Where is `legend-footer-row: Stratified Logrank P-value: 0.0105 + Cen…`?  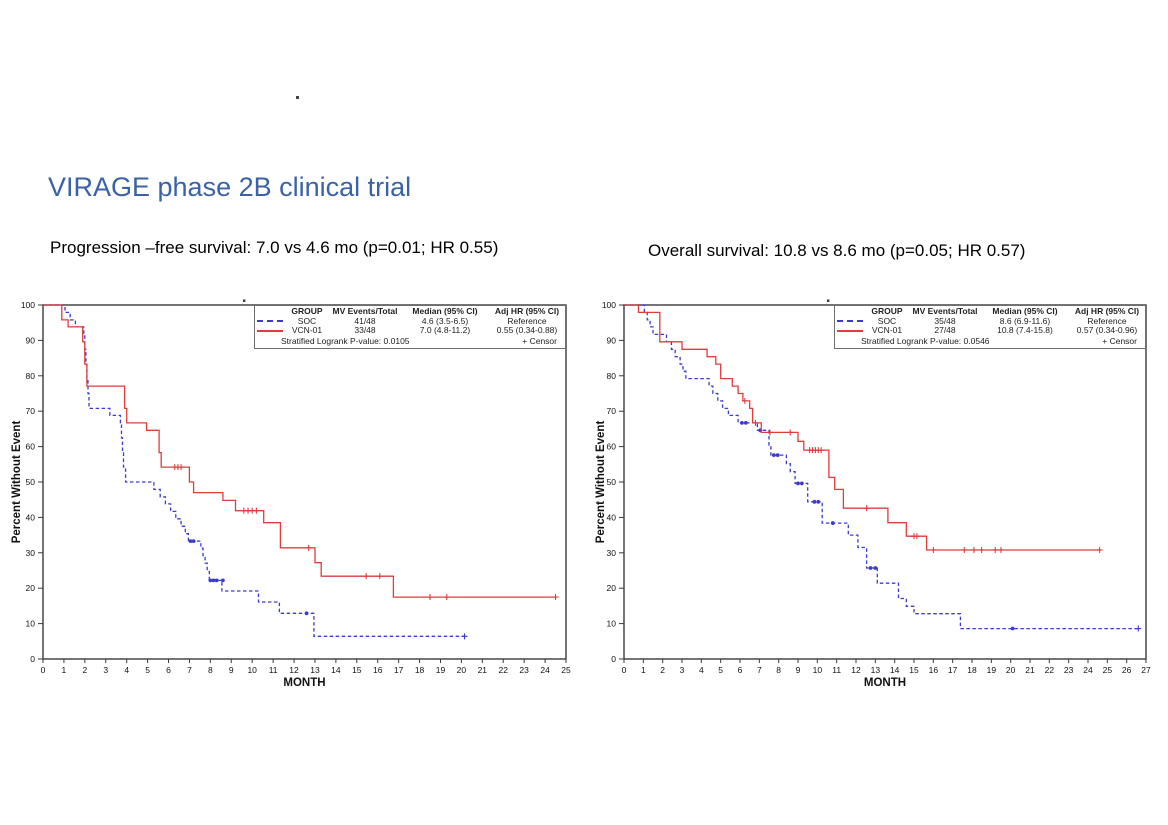
legend-footer-row: Stratified Logrank P-value: 0.0105 + Cen… is located at coordinates (410, 341).